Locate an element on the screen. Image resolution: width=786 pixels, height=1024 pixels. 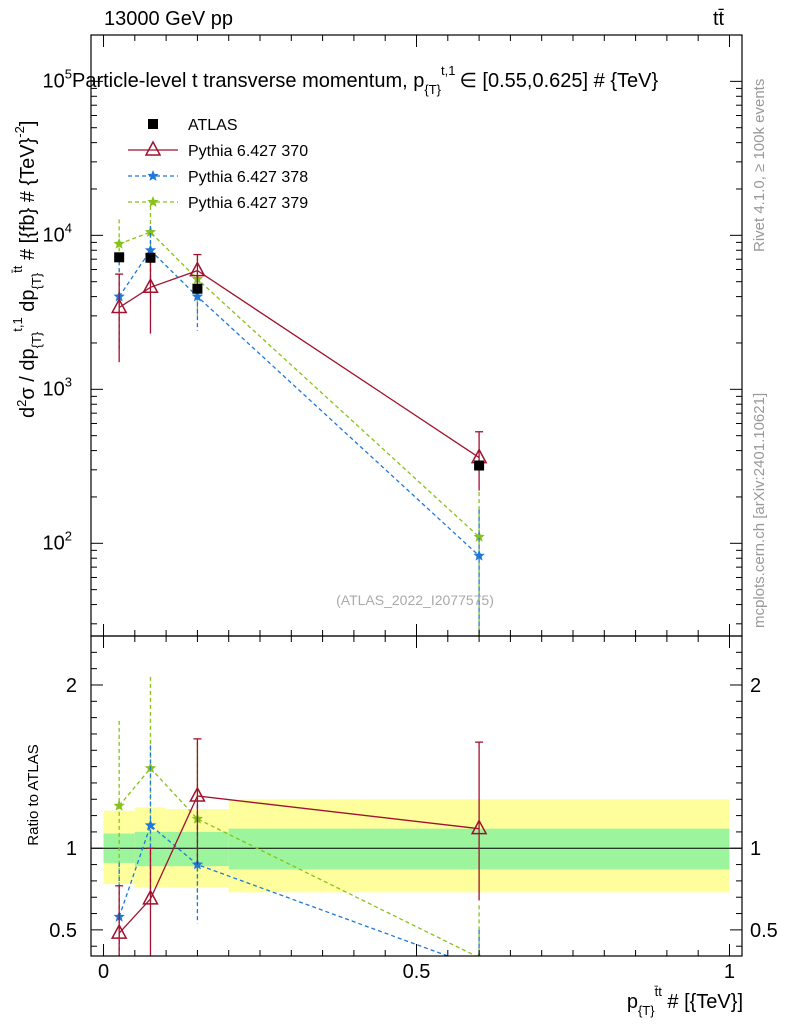
ratio-p370-line is located at coordinates (299, 864).